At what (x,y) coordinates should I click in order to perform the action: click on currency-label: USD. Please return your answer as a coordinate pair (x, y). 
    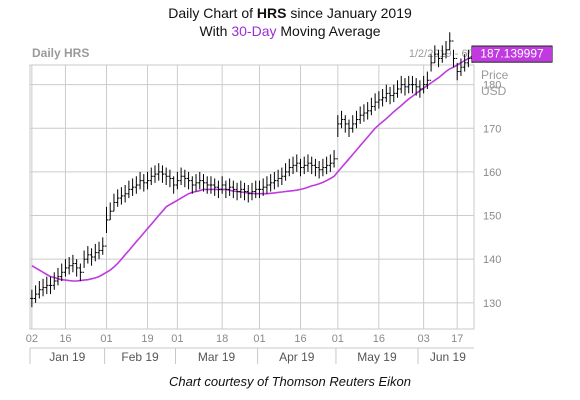
    Looking at the image, I should click on (494, 91).